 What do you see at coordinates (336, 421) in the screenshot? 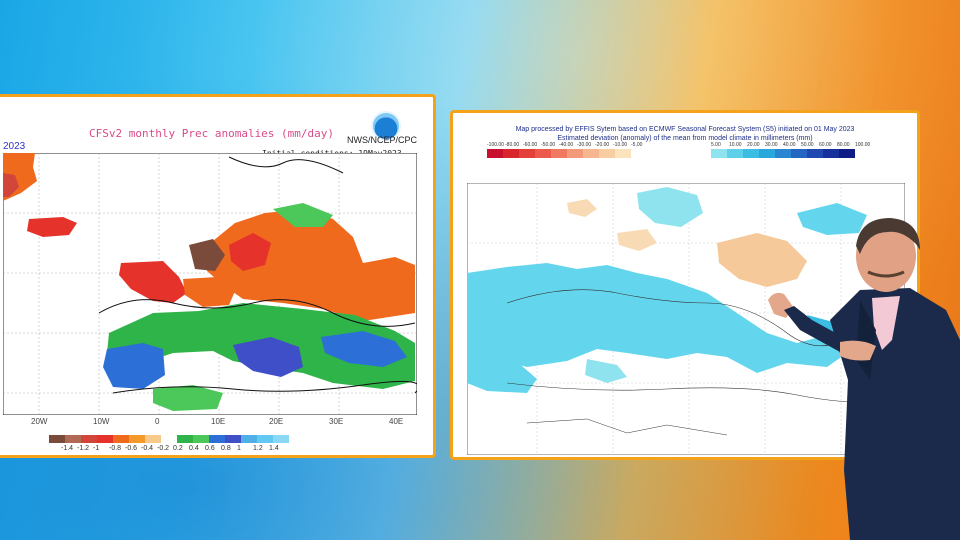
I see `x-tick-label: 30E` at bounding box center [336, 421].